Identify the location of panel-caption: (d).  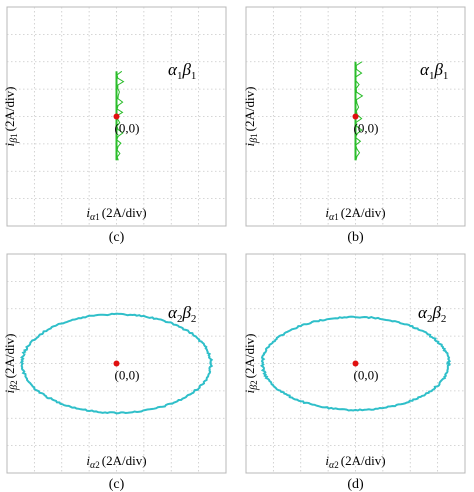
(355, 484).